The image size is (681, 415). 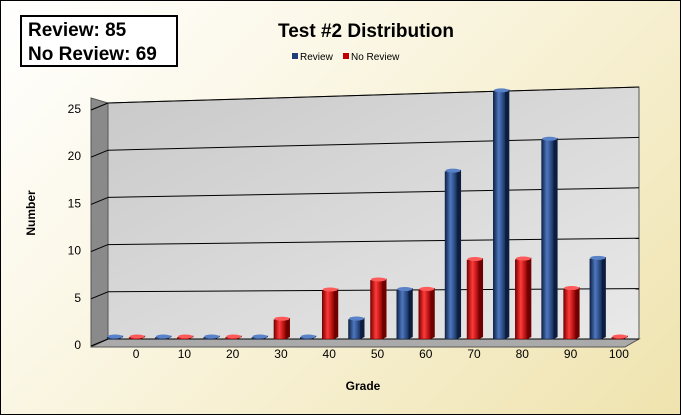 I want to click on y-tick-labels: 0 5 10 15 20 25, so click(x=75, y=227).